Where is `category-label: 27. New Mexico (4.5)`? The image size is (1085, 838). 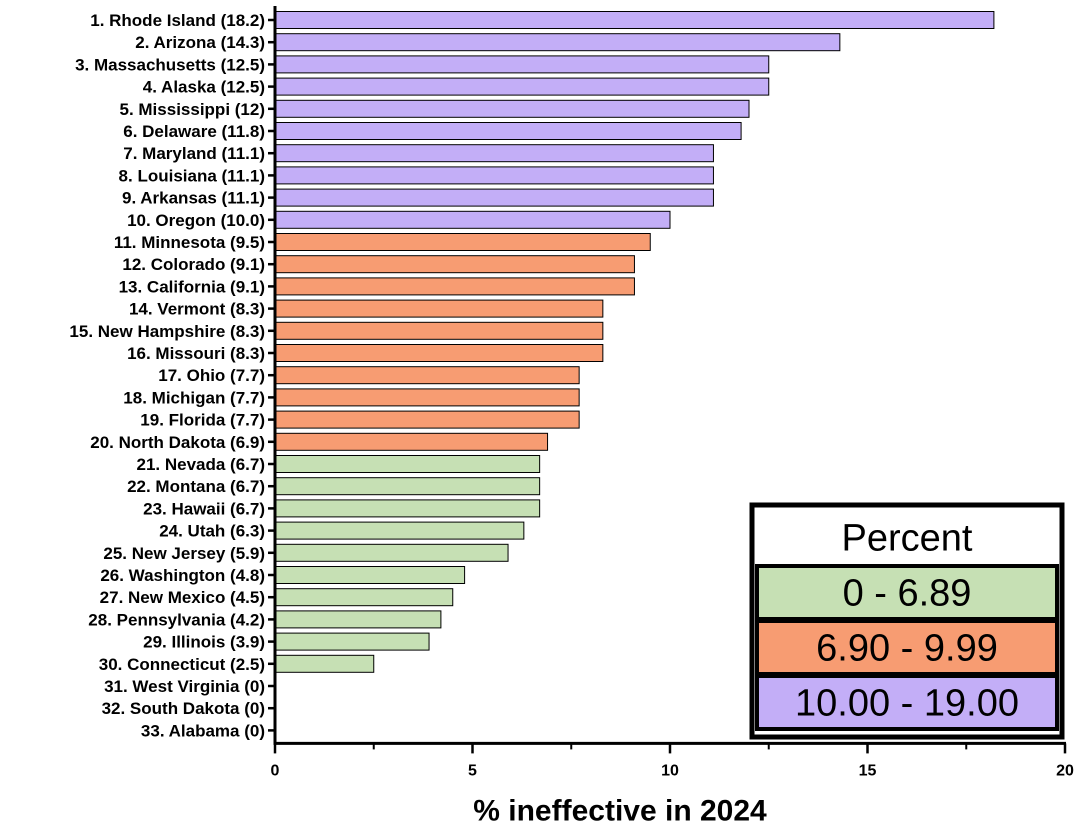 category-label: 27. New Mexico (4.5) is located at coordinates (182, 597).